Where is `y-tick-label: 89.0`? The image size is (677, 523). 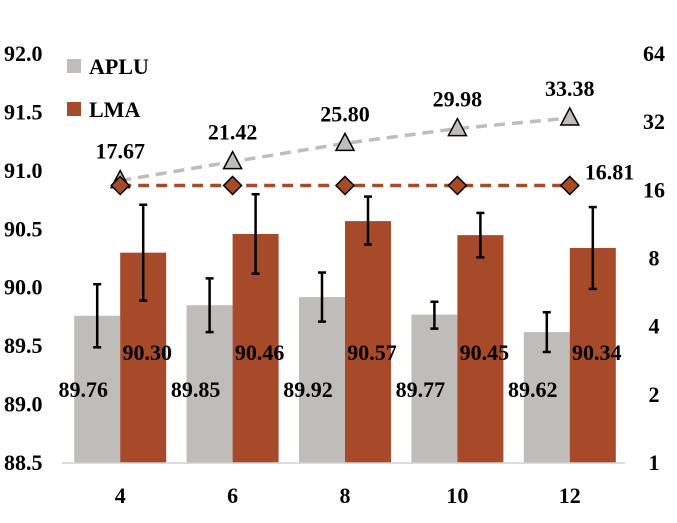 y-tick-label: 89.0 is located at coordinates (23, 404).